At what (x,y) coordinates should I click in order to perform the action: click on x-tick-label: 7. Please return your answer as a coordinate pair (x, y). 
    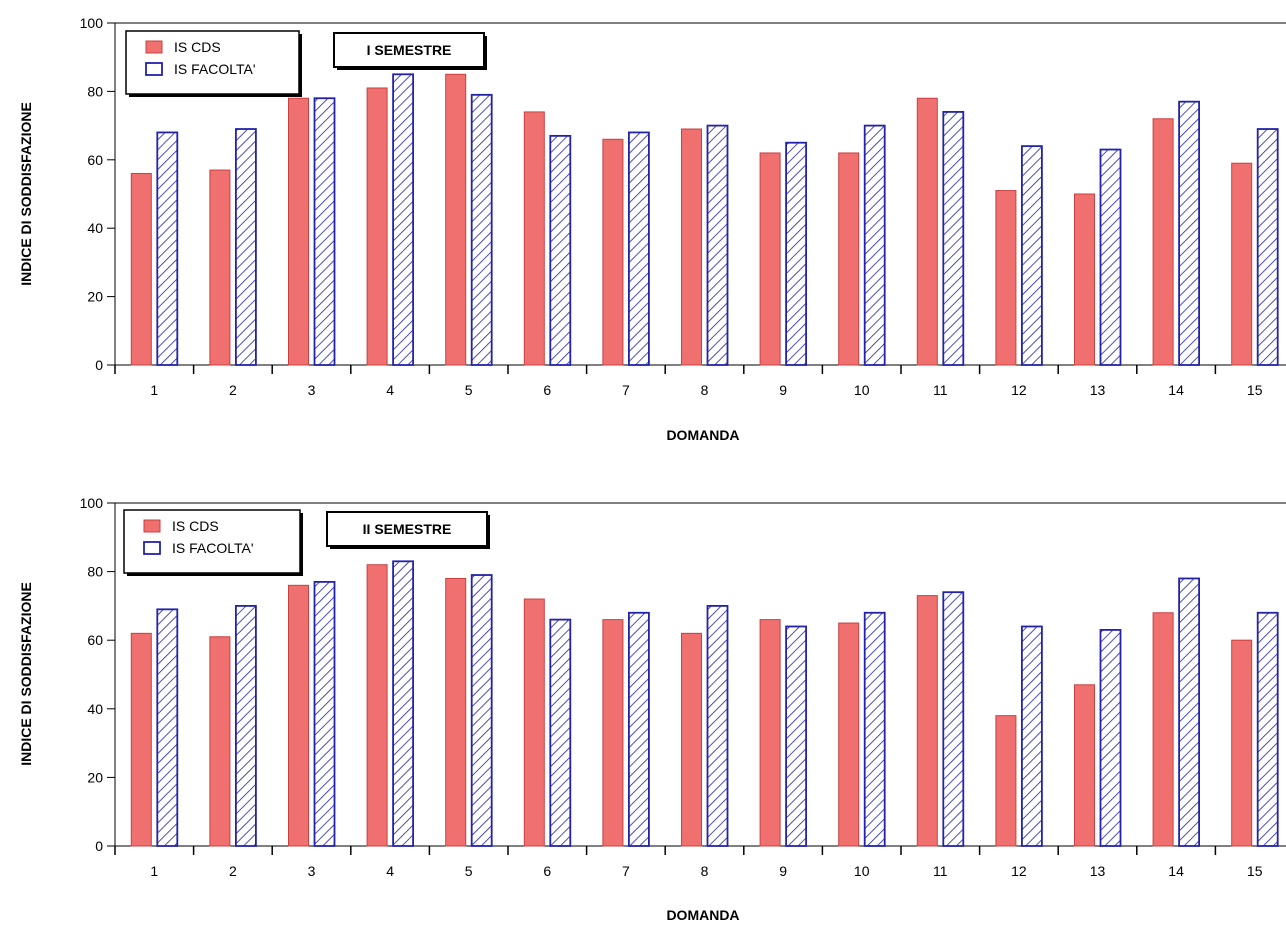
    Looking at the image, I should click on (626, 390).